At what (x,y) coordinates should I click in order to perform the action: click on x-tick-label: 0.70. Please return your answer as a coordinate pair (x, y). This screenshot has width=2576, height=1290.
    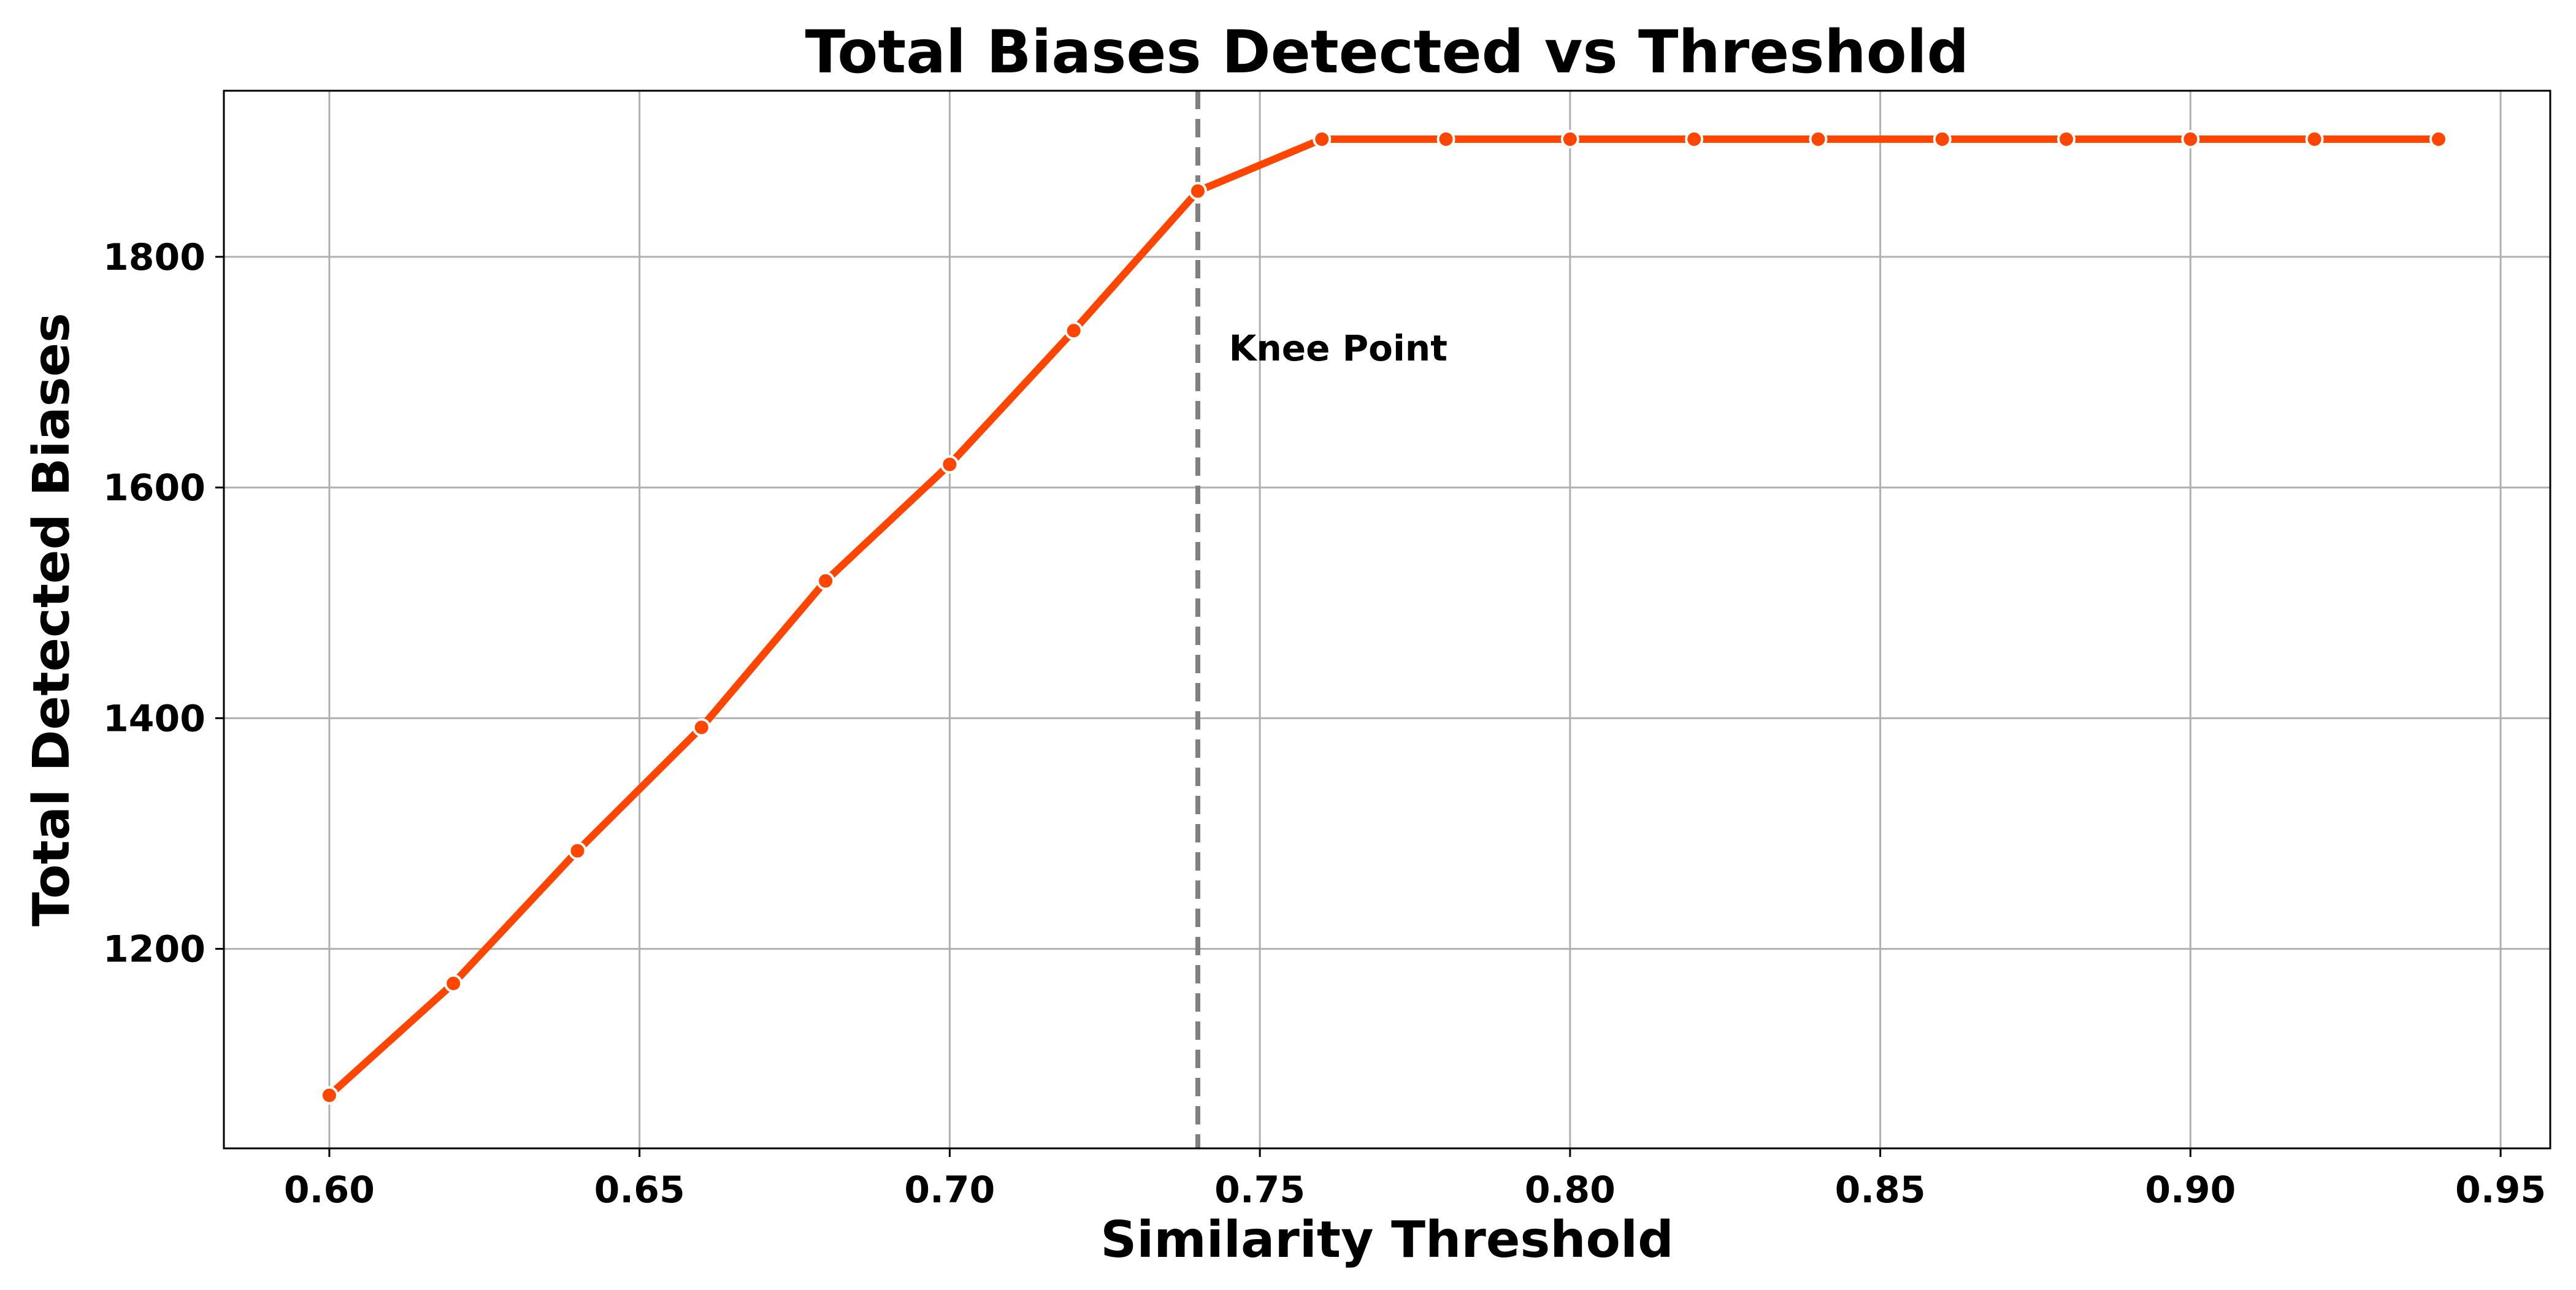
    Looking at the image, I should click on (949, 1190).